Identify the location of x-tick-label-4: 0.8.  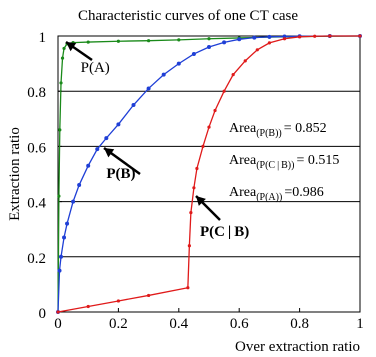
(299, 324).